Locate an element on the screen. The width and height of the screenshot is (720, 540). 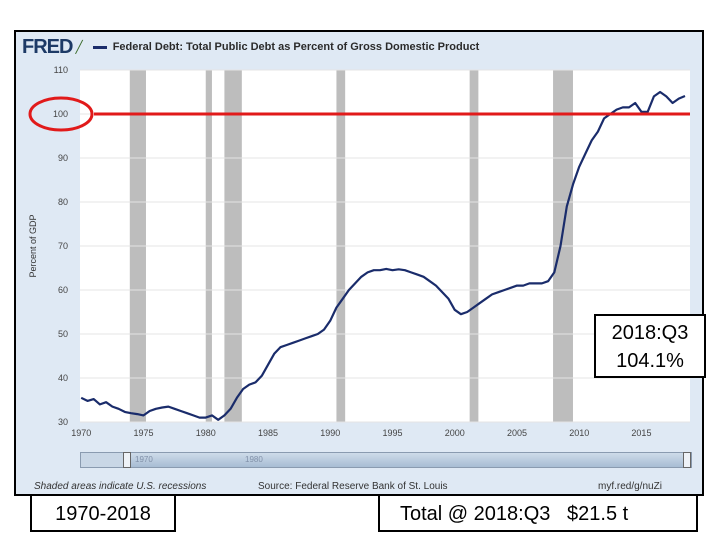
x-tick-label: 1975 is located at coordinates (143, 433).